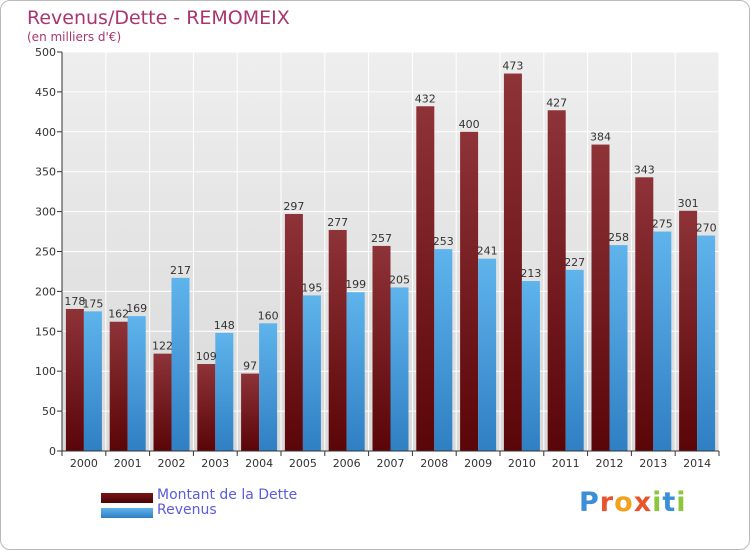 The width and height of the screenshot is (750, 550). I want to click on y-tick-label: 450, so click(45, 92).